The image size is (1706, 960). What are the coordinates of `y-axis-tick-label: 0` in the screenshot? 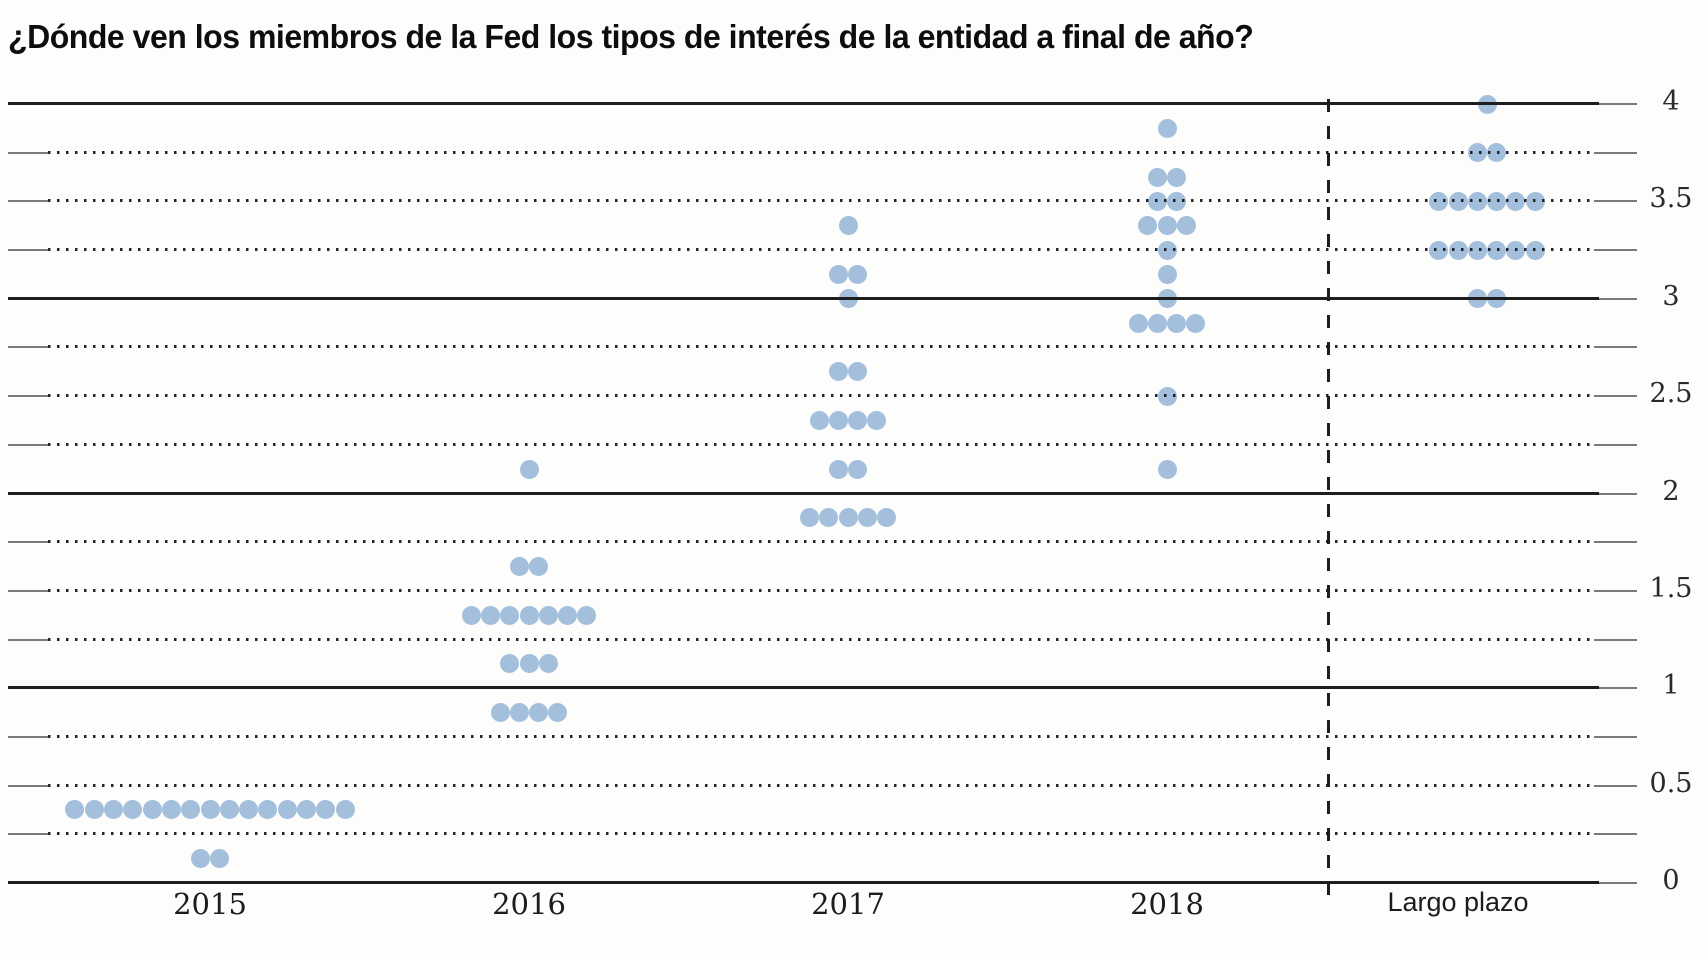 It's located at (1671, 880).